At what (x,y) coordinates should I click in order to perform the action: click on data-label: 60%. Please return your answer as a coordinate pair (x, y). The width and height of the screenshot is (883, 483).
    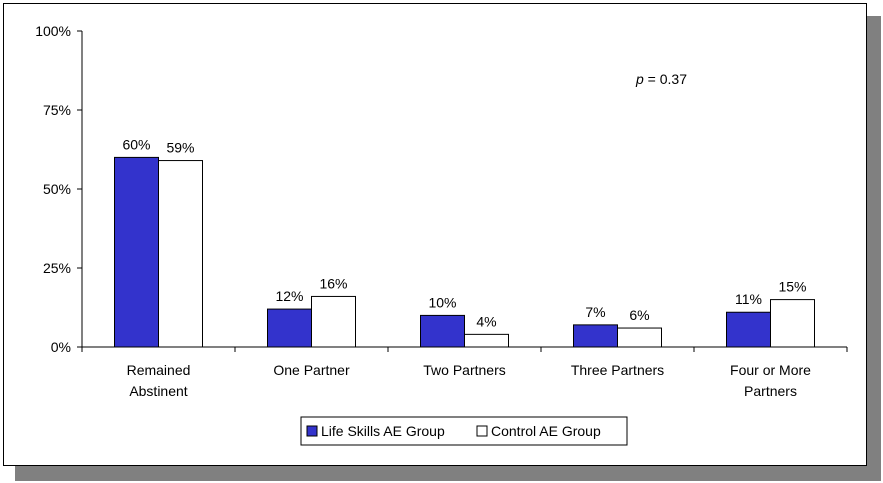
    Looking at the image, I should click on (136, 144).